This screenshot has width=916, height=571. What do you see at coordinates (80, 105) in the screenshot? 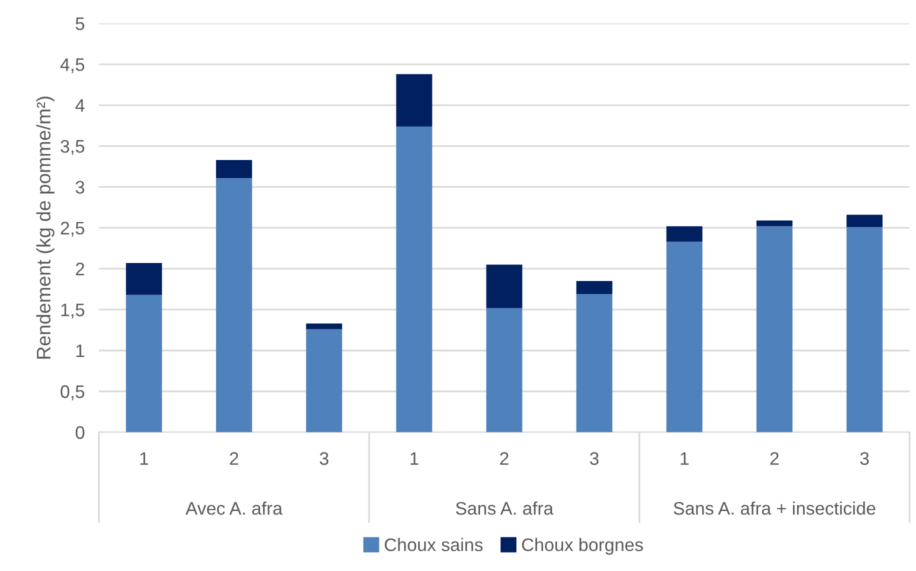
I see `y-tick-label: 4` at bounding box center [80, 105].